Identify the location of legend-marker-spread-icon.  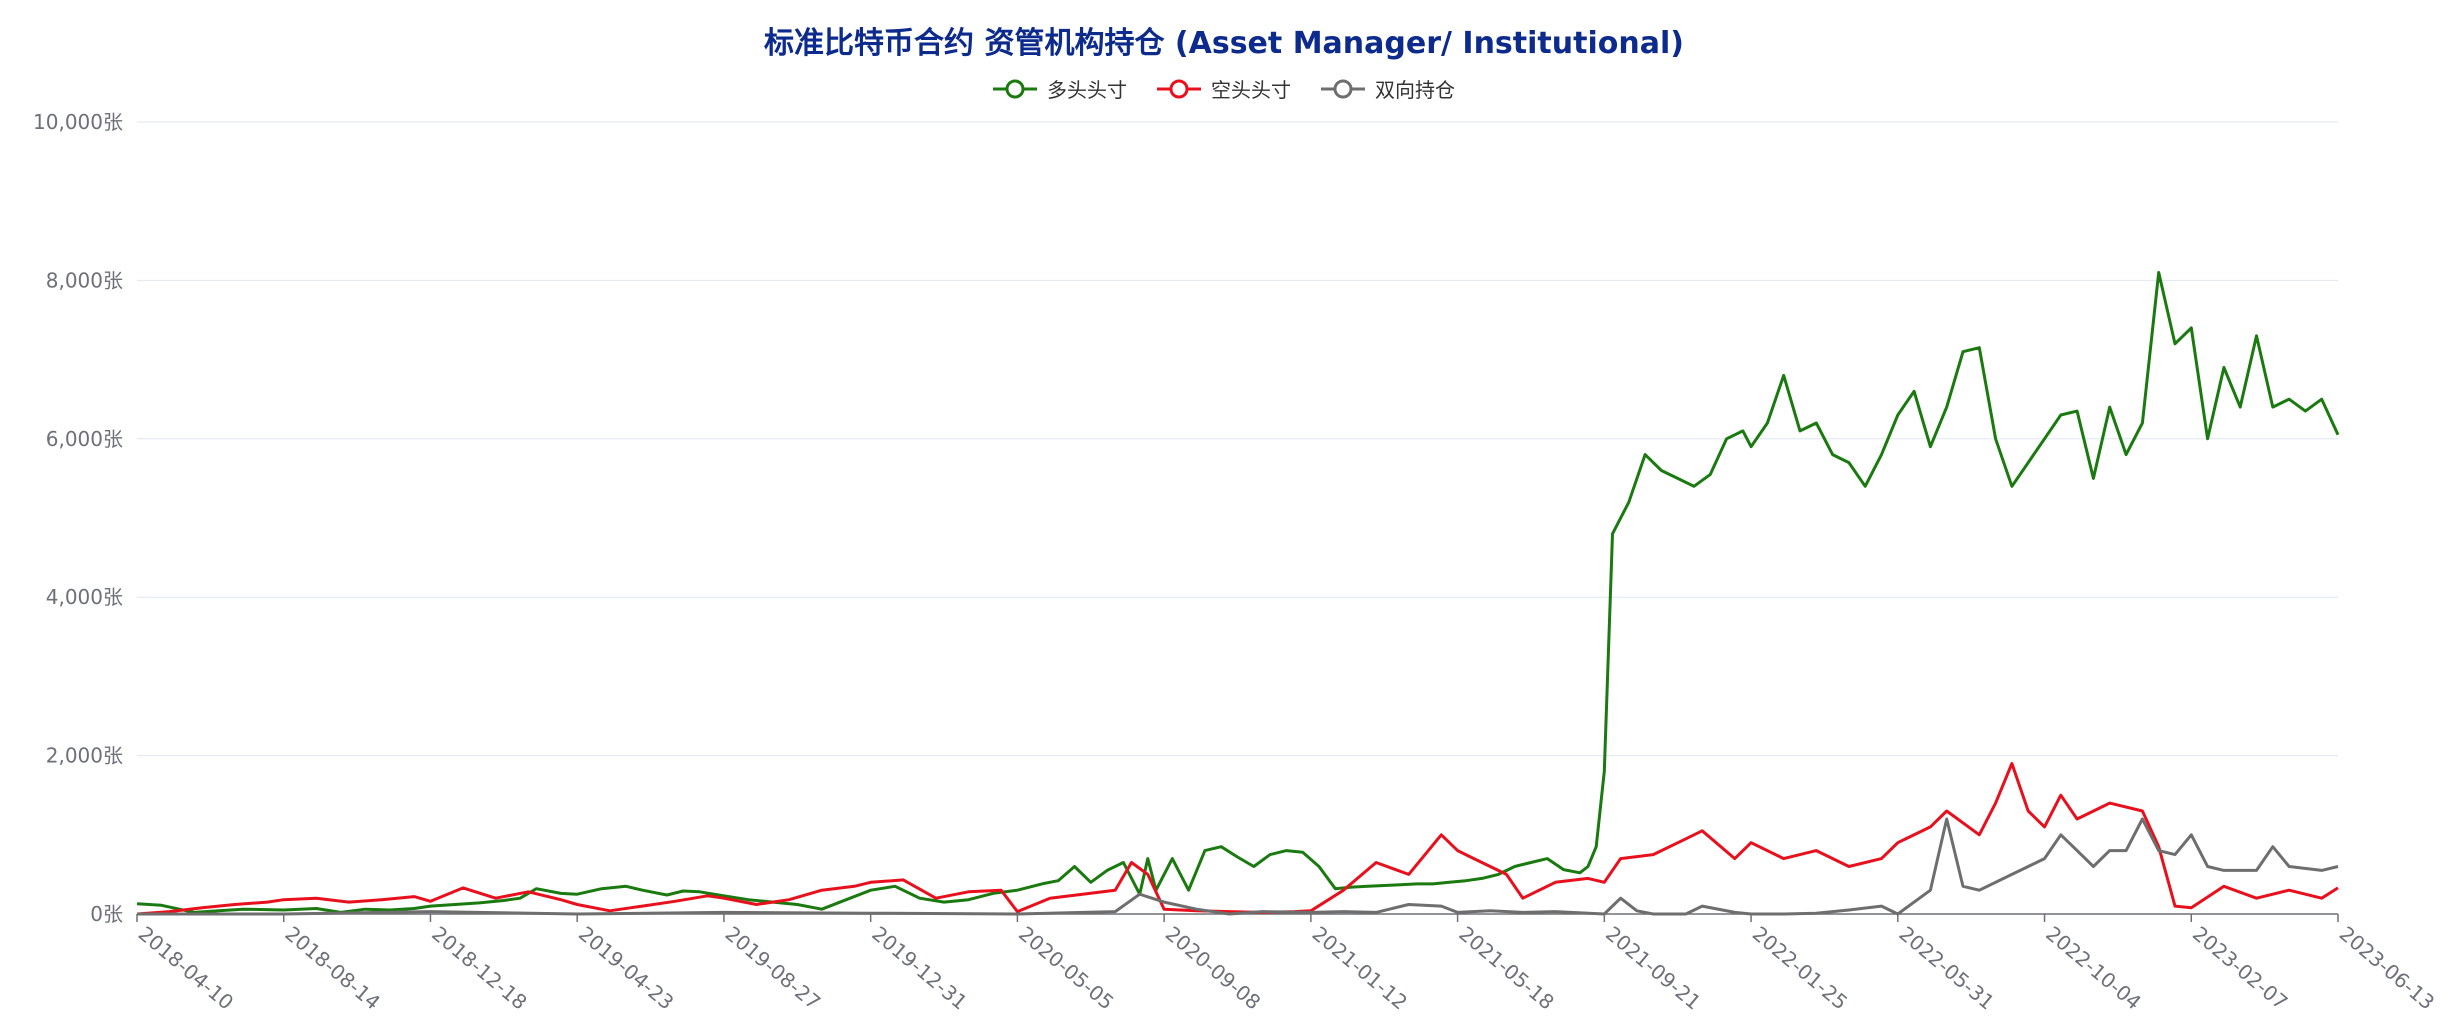
(1343, 88).